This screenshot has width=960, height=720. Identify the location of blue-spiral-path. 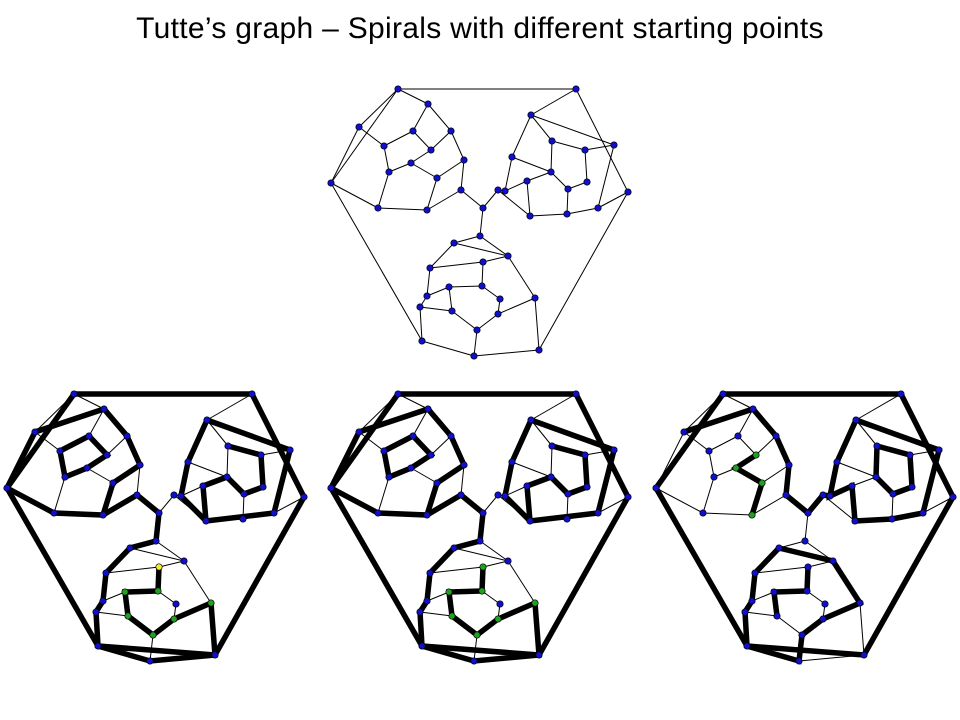
(557, 483).